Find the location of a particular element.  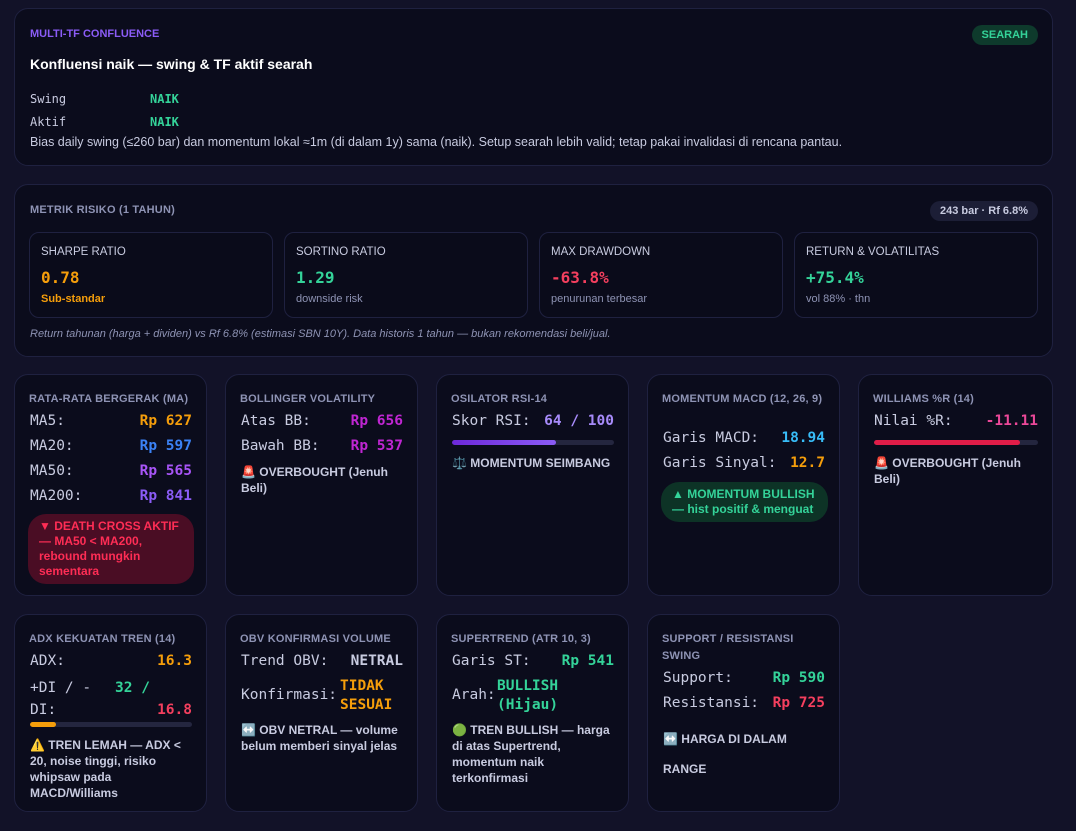

st-dir-value: BULLISH (Hijau) is located at coordinates (528, 695).